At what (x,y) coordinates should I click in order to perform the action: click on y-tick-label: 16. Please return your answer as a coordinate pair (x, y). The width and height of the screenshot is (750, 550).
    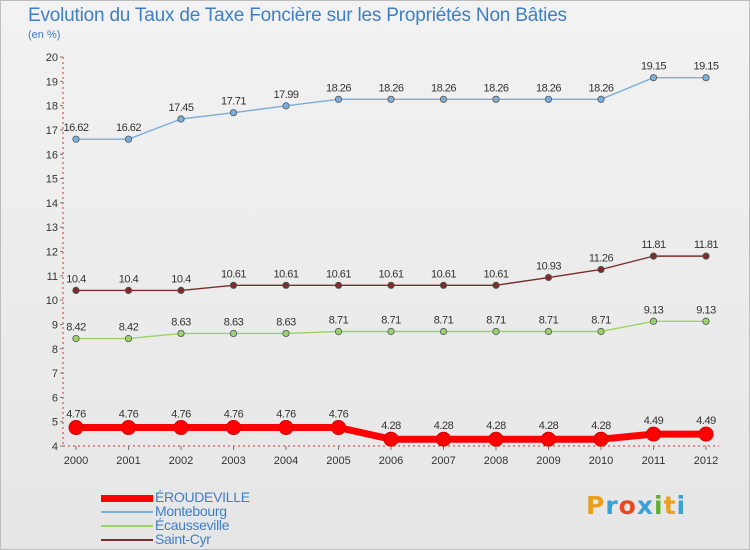
    Looking at the image, I should click on (52, 155).